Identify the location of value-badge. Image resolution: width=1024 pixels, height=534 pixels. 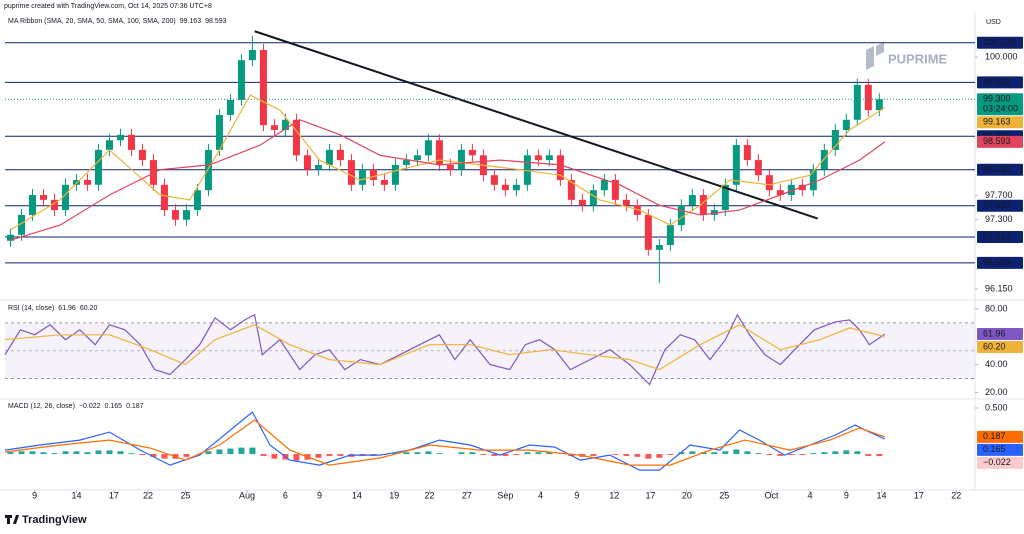
(1000, 462).